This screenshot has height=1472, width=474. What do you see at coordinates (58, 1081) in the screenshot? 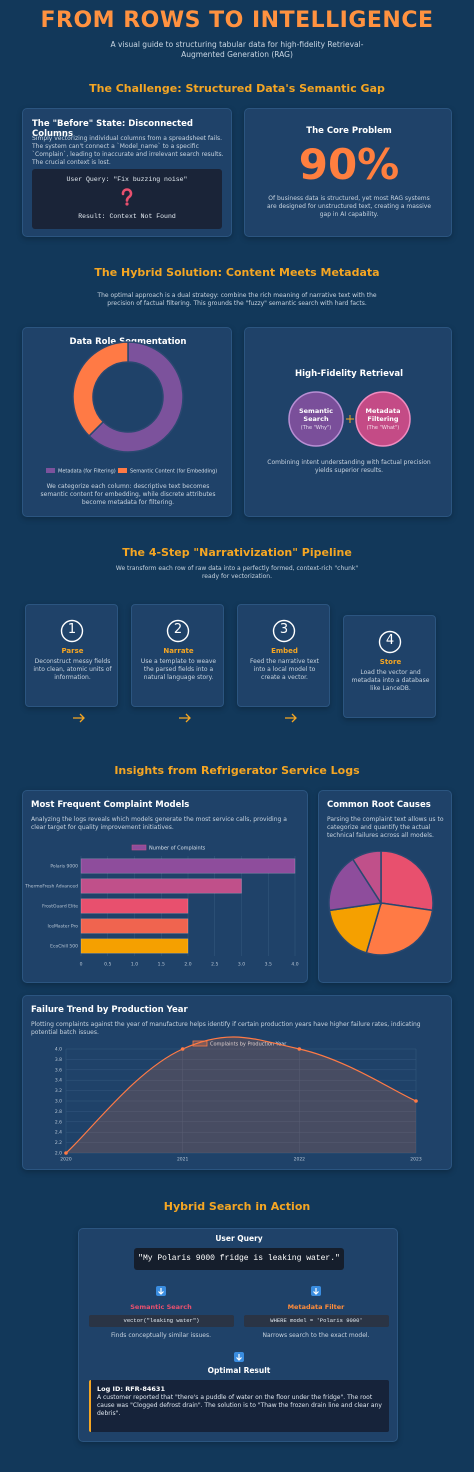
I see `y-tick-label: 3.4` at bounding box center [58, 1081].